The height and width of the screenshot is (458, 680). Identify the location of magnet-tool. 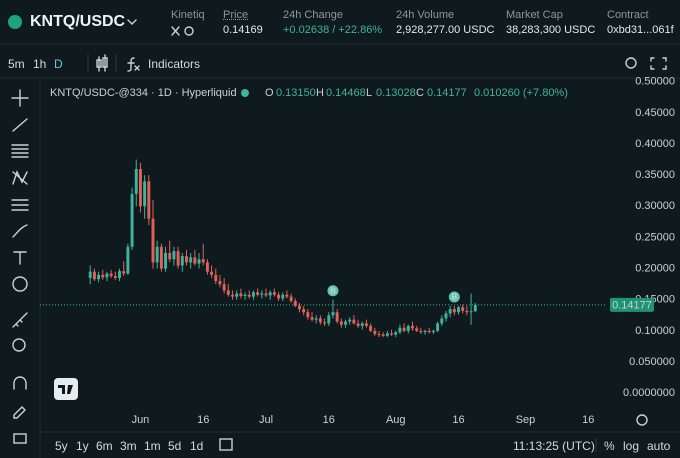
(20, 383).